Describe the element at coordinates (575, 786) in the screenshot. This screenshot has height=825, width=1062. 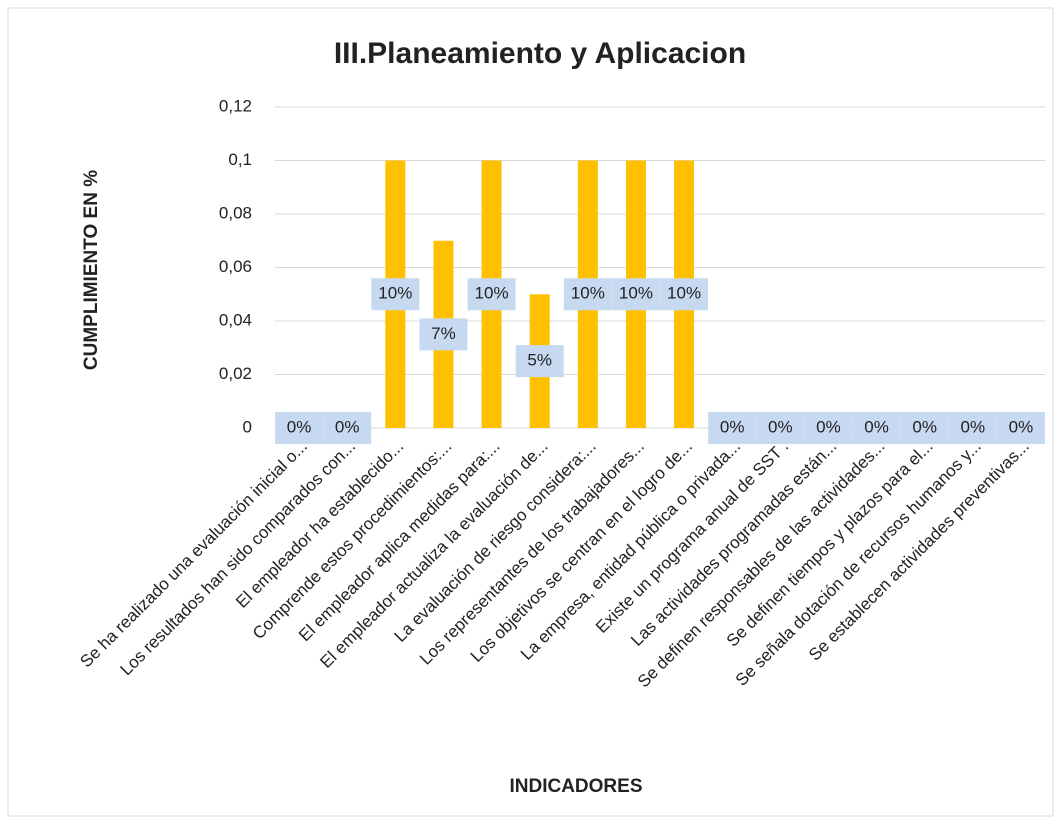
I see `x-axis-label: INDICADORES` at that location.